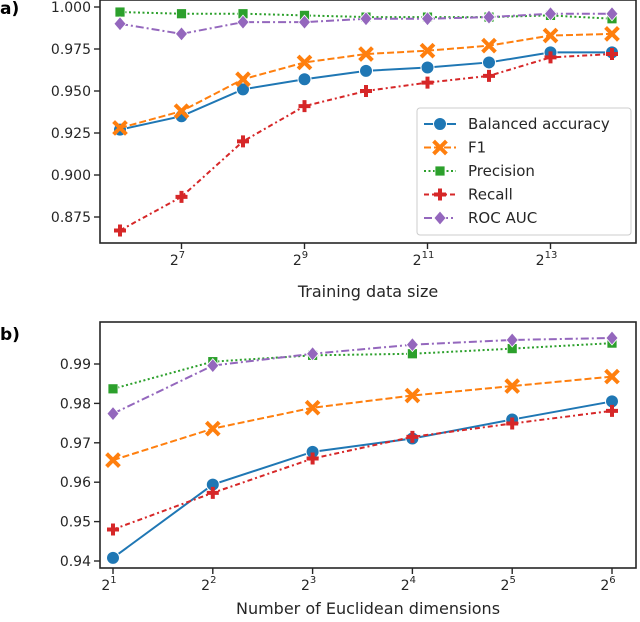 The width and height of the screenshot is (640, 622). Describe the element at coordinates (308, 584) in the screenshot. I see `x-tick-label: 23` at that location.